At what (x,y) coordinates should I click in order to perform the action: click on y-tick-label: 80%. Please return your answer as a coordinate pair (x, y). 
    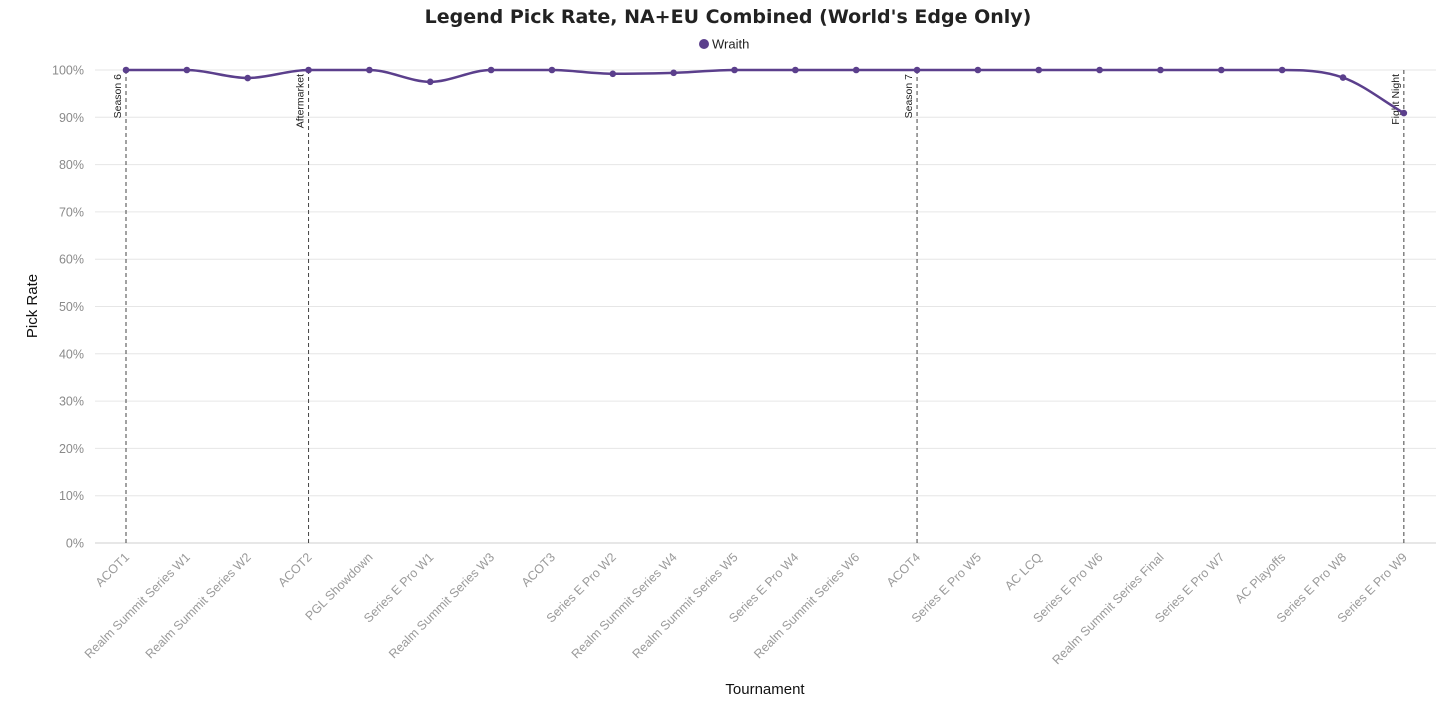
    Looking at the image, I should click on (71, 165).